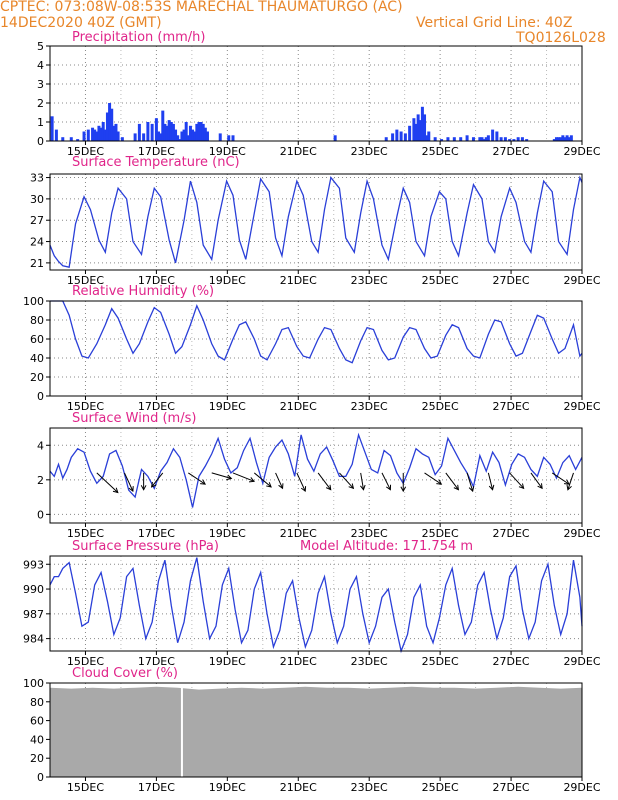 This screenshot has height=800, width=618. What do you see at coordinates (37, 739) in the screenshot?
I see `y-tick-label: 40` at bounding box center [37, 739].